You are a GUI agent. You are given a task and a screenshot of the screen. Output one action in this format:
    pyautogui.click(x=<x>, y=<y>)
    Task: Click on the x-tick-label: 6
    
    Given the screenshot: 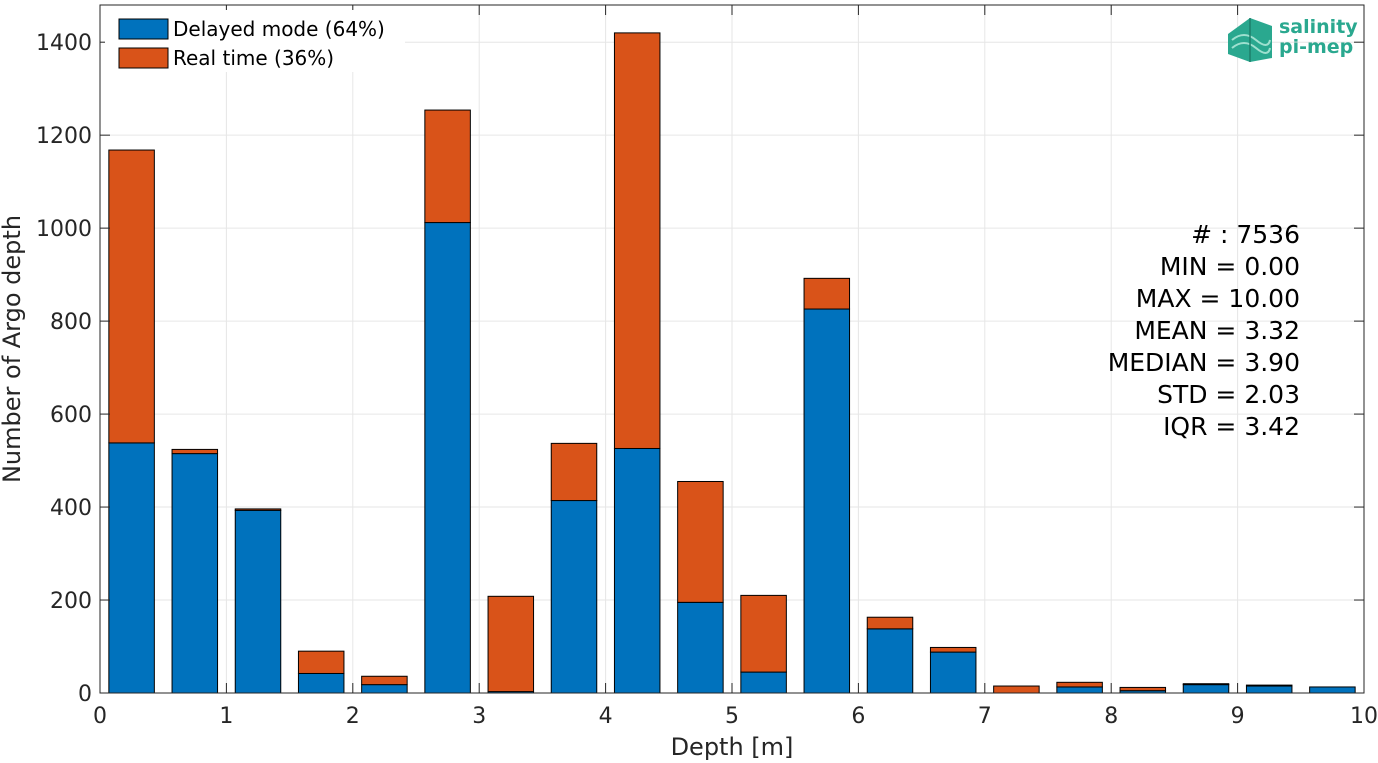 What is the action you would take?
    pyautogui.click(x=858, y=716)
    